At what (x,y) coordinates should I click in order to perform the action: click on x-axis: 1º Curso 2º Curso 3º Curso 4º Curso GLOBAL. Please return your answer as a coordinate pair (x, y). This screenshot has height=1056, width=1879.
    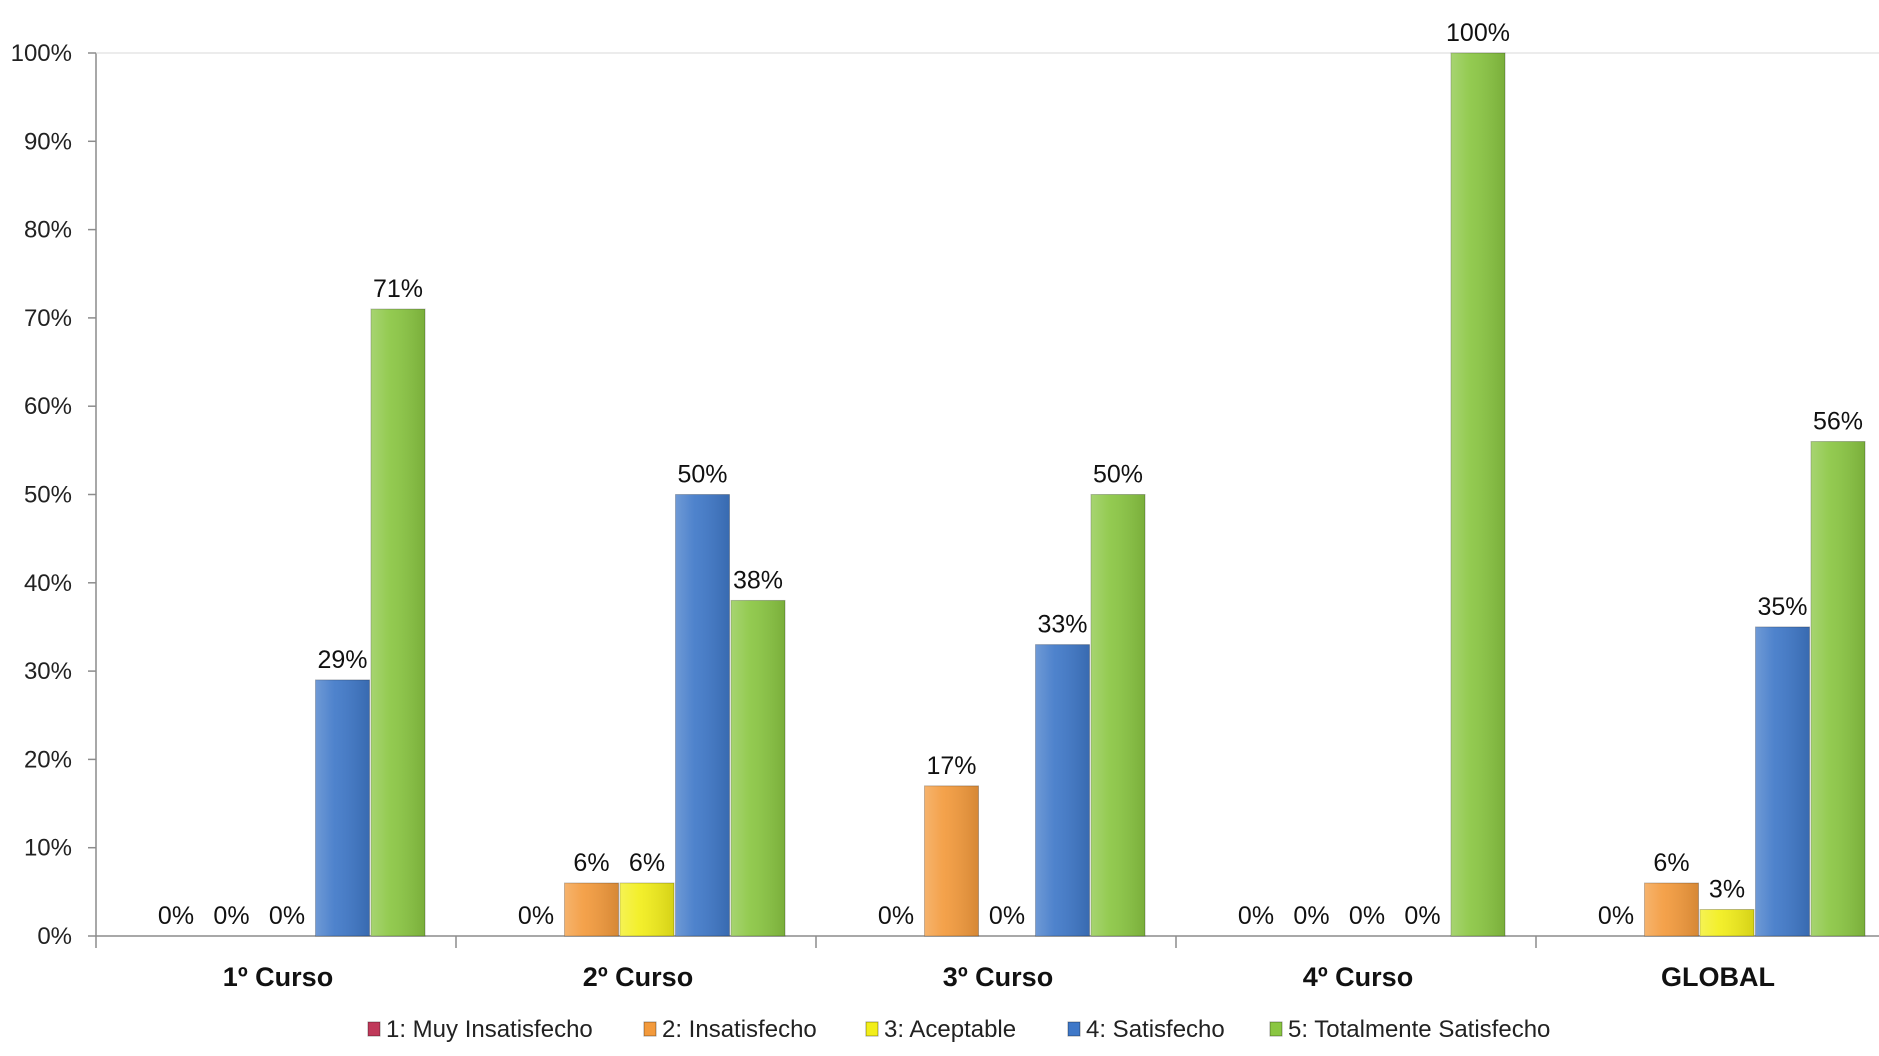
    Looking at the image, I should click on (987, 963).